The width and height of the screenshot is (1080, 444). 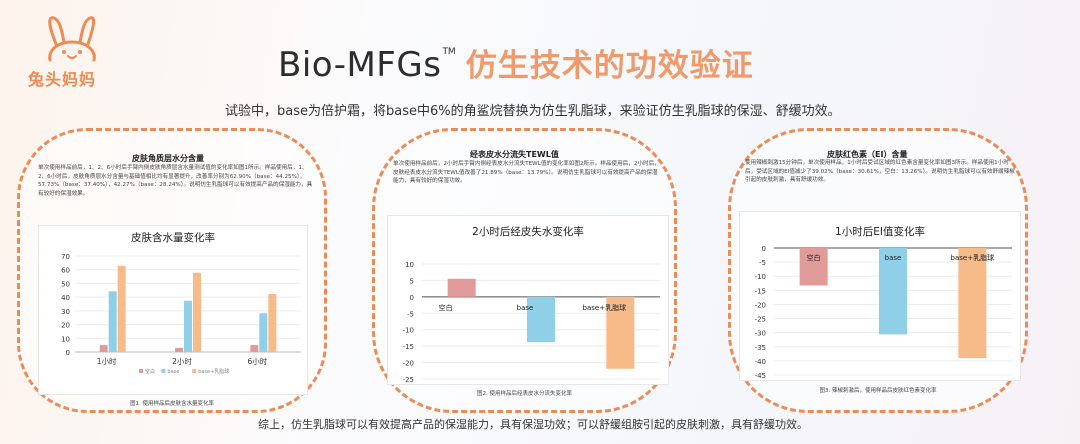 What do you see at coordinates (360, 65) in the screenshot?
I see `brand-name: Bio-MFGs` at bounding box center [360, 65].